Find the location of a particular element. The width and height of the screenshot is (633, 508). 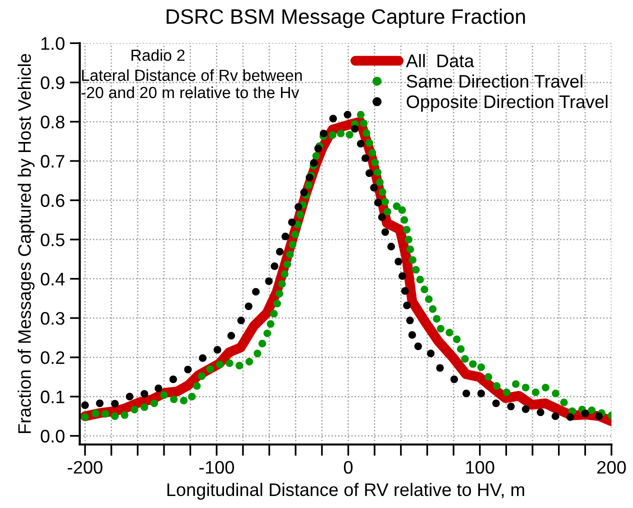

y-tick-label: 0.6 is located at coordinates (52, 200).